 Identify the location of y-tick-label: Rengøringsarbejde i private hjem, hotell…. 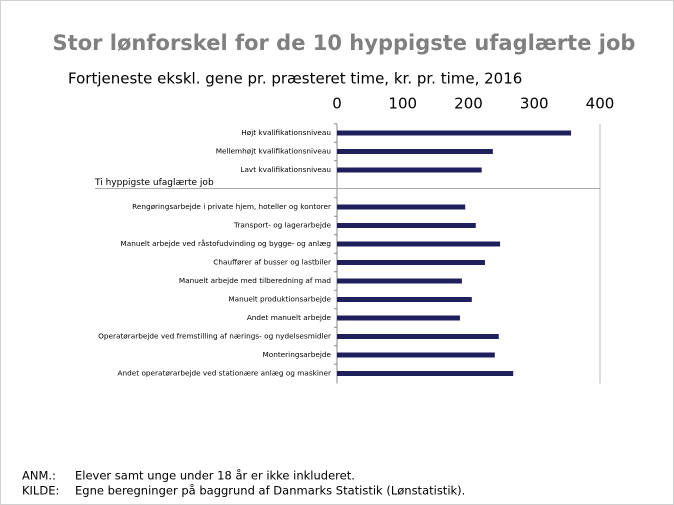
(231, 206).